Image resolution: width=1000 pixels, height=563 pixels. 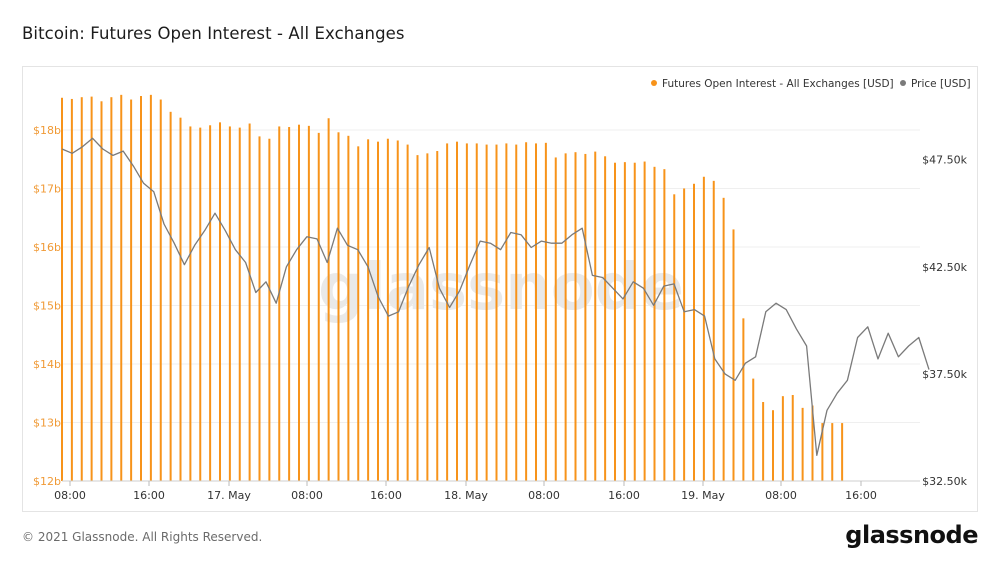 I want to click on right-axis-tick-label: $37.50k, so click(x=944, y=374).